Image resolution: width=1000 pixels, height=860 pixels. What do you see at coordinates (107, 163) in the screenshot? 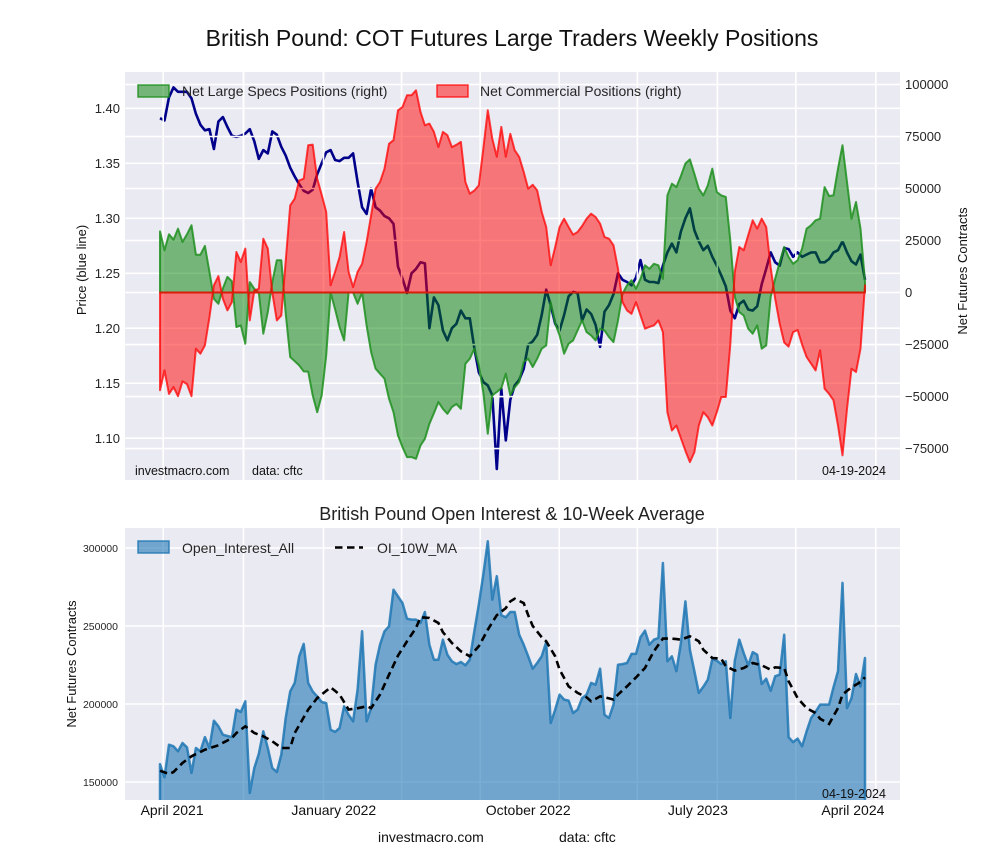
I see `price-tick-label: 1.35` at bounding box center [107, 163].